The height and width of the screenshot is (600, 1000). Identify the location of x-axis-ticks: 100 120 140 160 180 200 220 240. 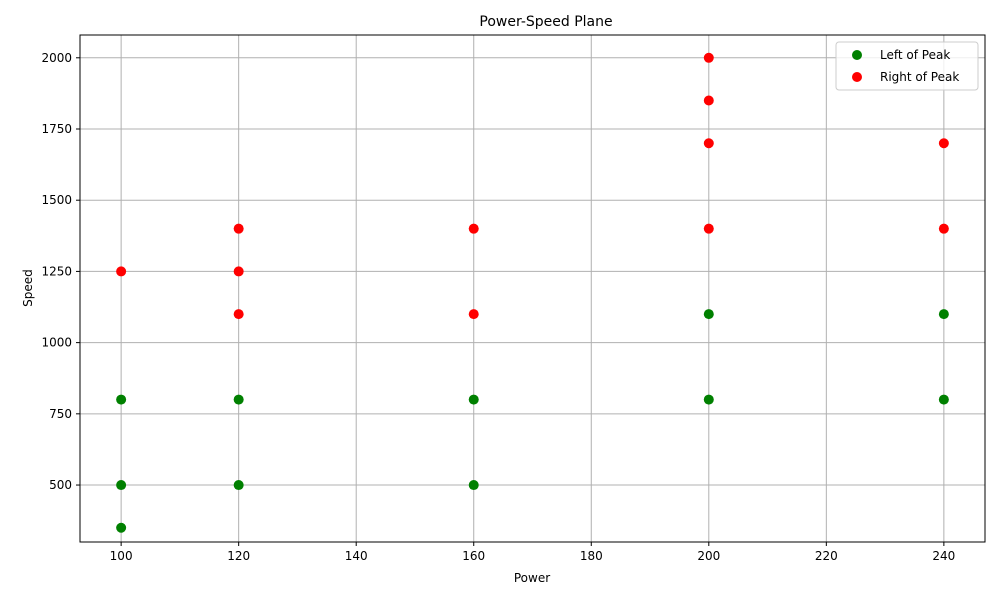
(532, 552).